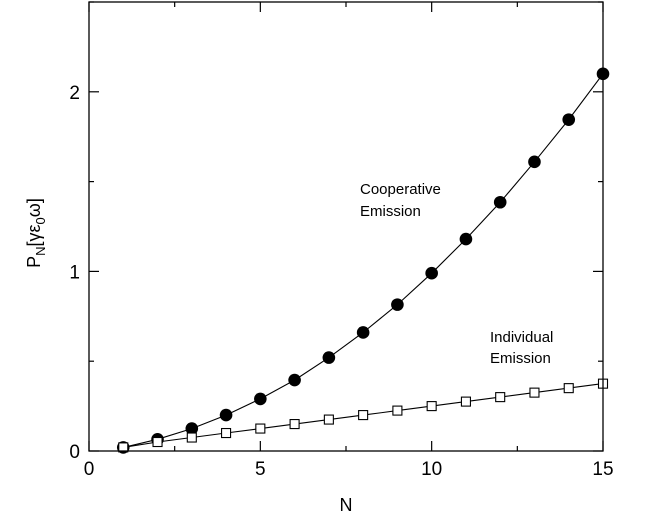 The height and width of the screenshot is (519, 646). What do you see at coordinates (89, 469) in the screenshot?
I see `x-tick-label: 0` at bounding box center [89, 469].